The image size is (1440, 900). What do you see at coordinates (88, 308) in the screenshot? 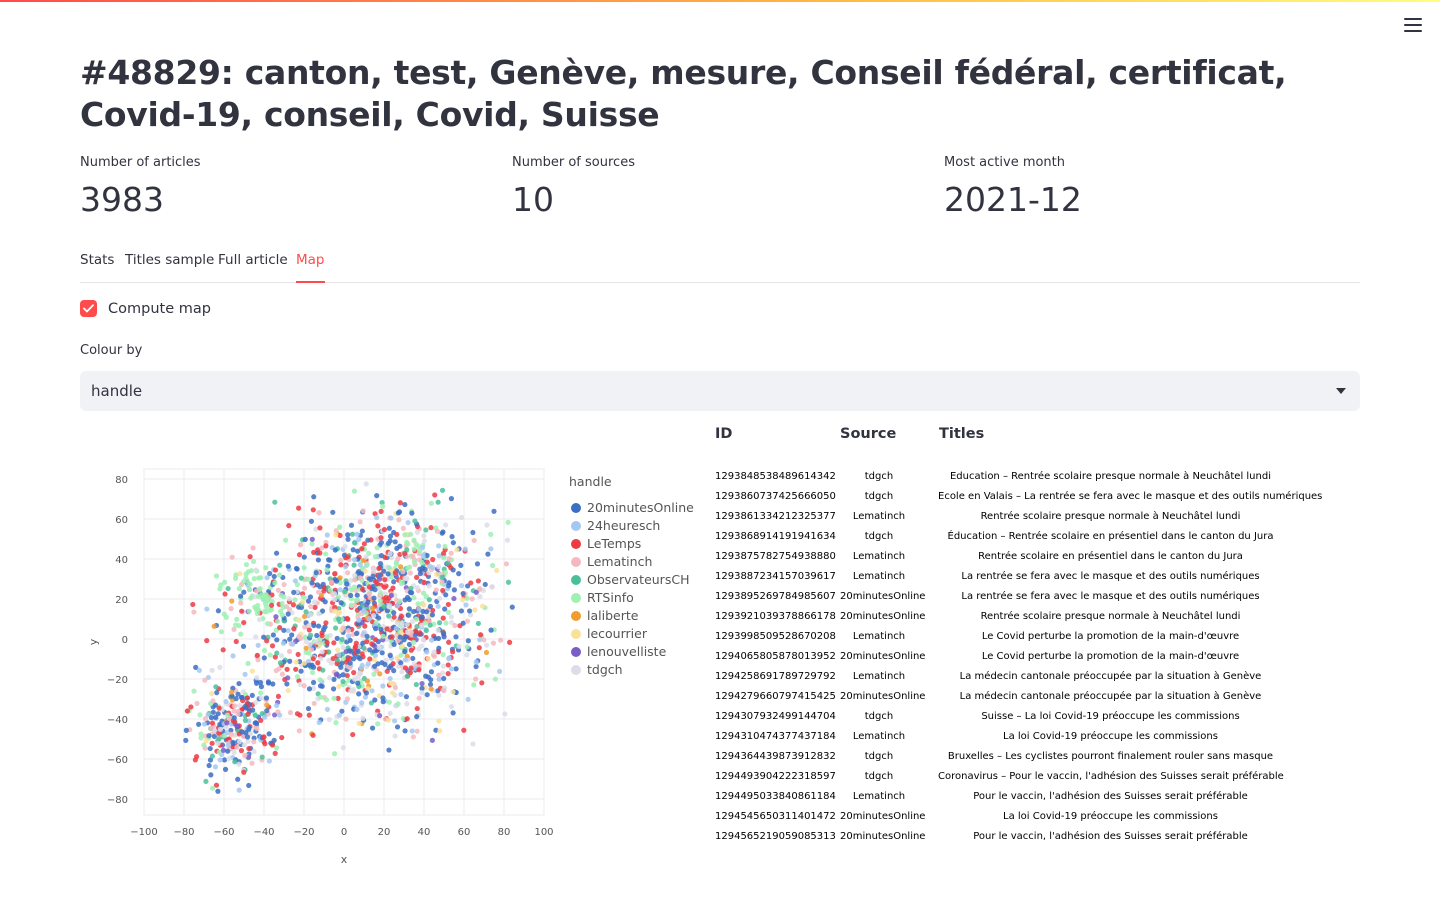
I see `compute-map-checkbox` at bounding box center [88, 308].